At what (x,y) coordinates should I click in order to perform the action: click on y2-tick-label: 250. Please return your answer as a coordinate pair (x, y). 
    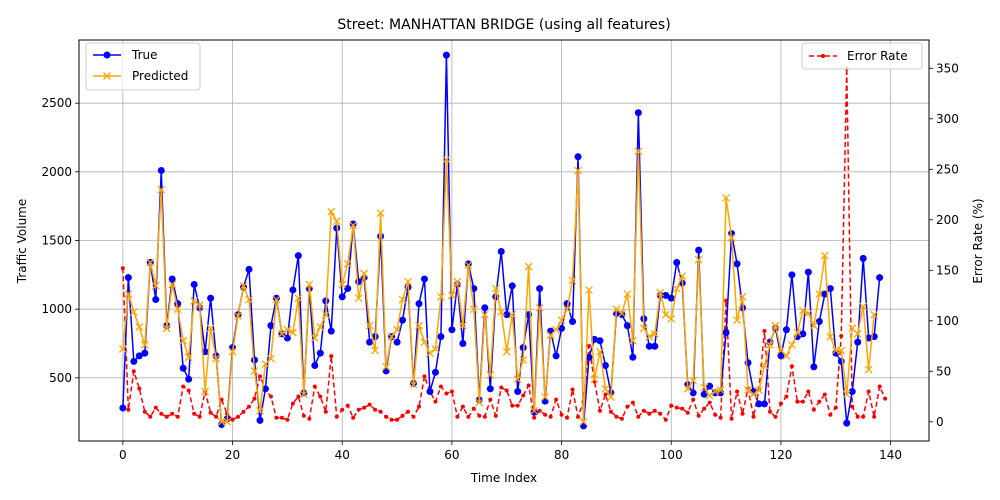
    Looking at the image, I should click on (947, 169).